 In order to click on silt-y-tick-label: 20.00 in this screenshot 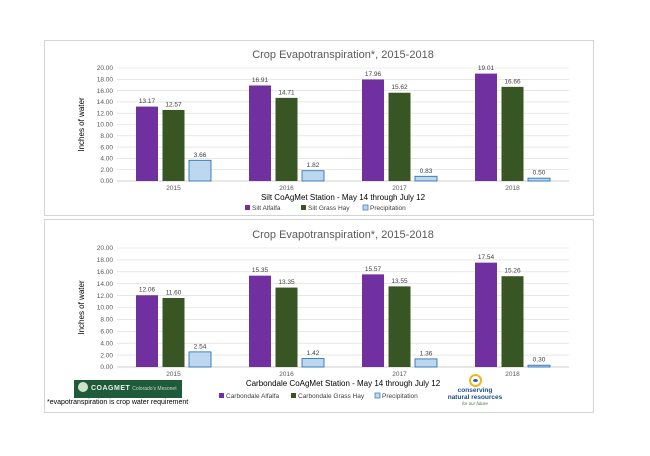, I will do `click(105, 68)`.